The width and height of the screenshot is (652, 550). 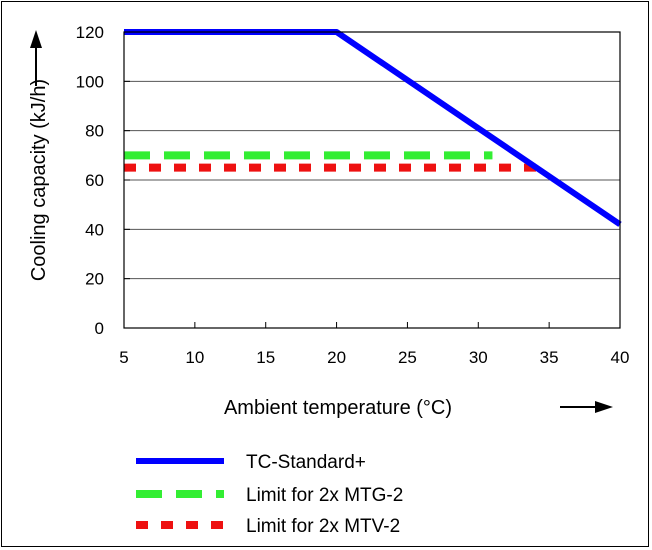 I want to click on x-tick-label: 20, so click(x=336, y=357).